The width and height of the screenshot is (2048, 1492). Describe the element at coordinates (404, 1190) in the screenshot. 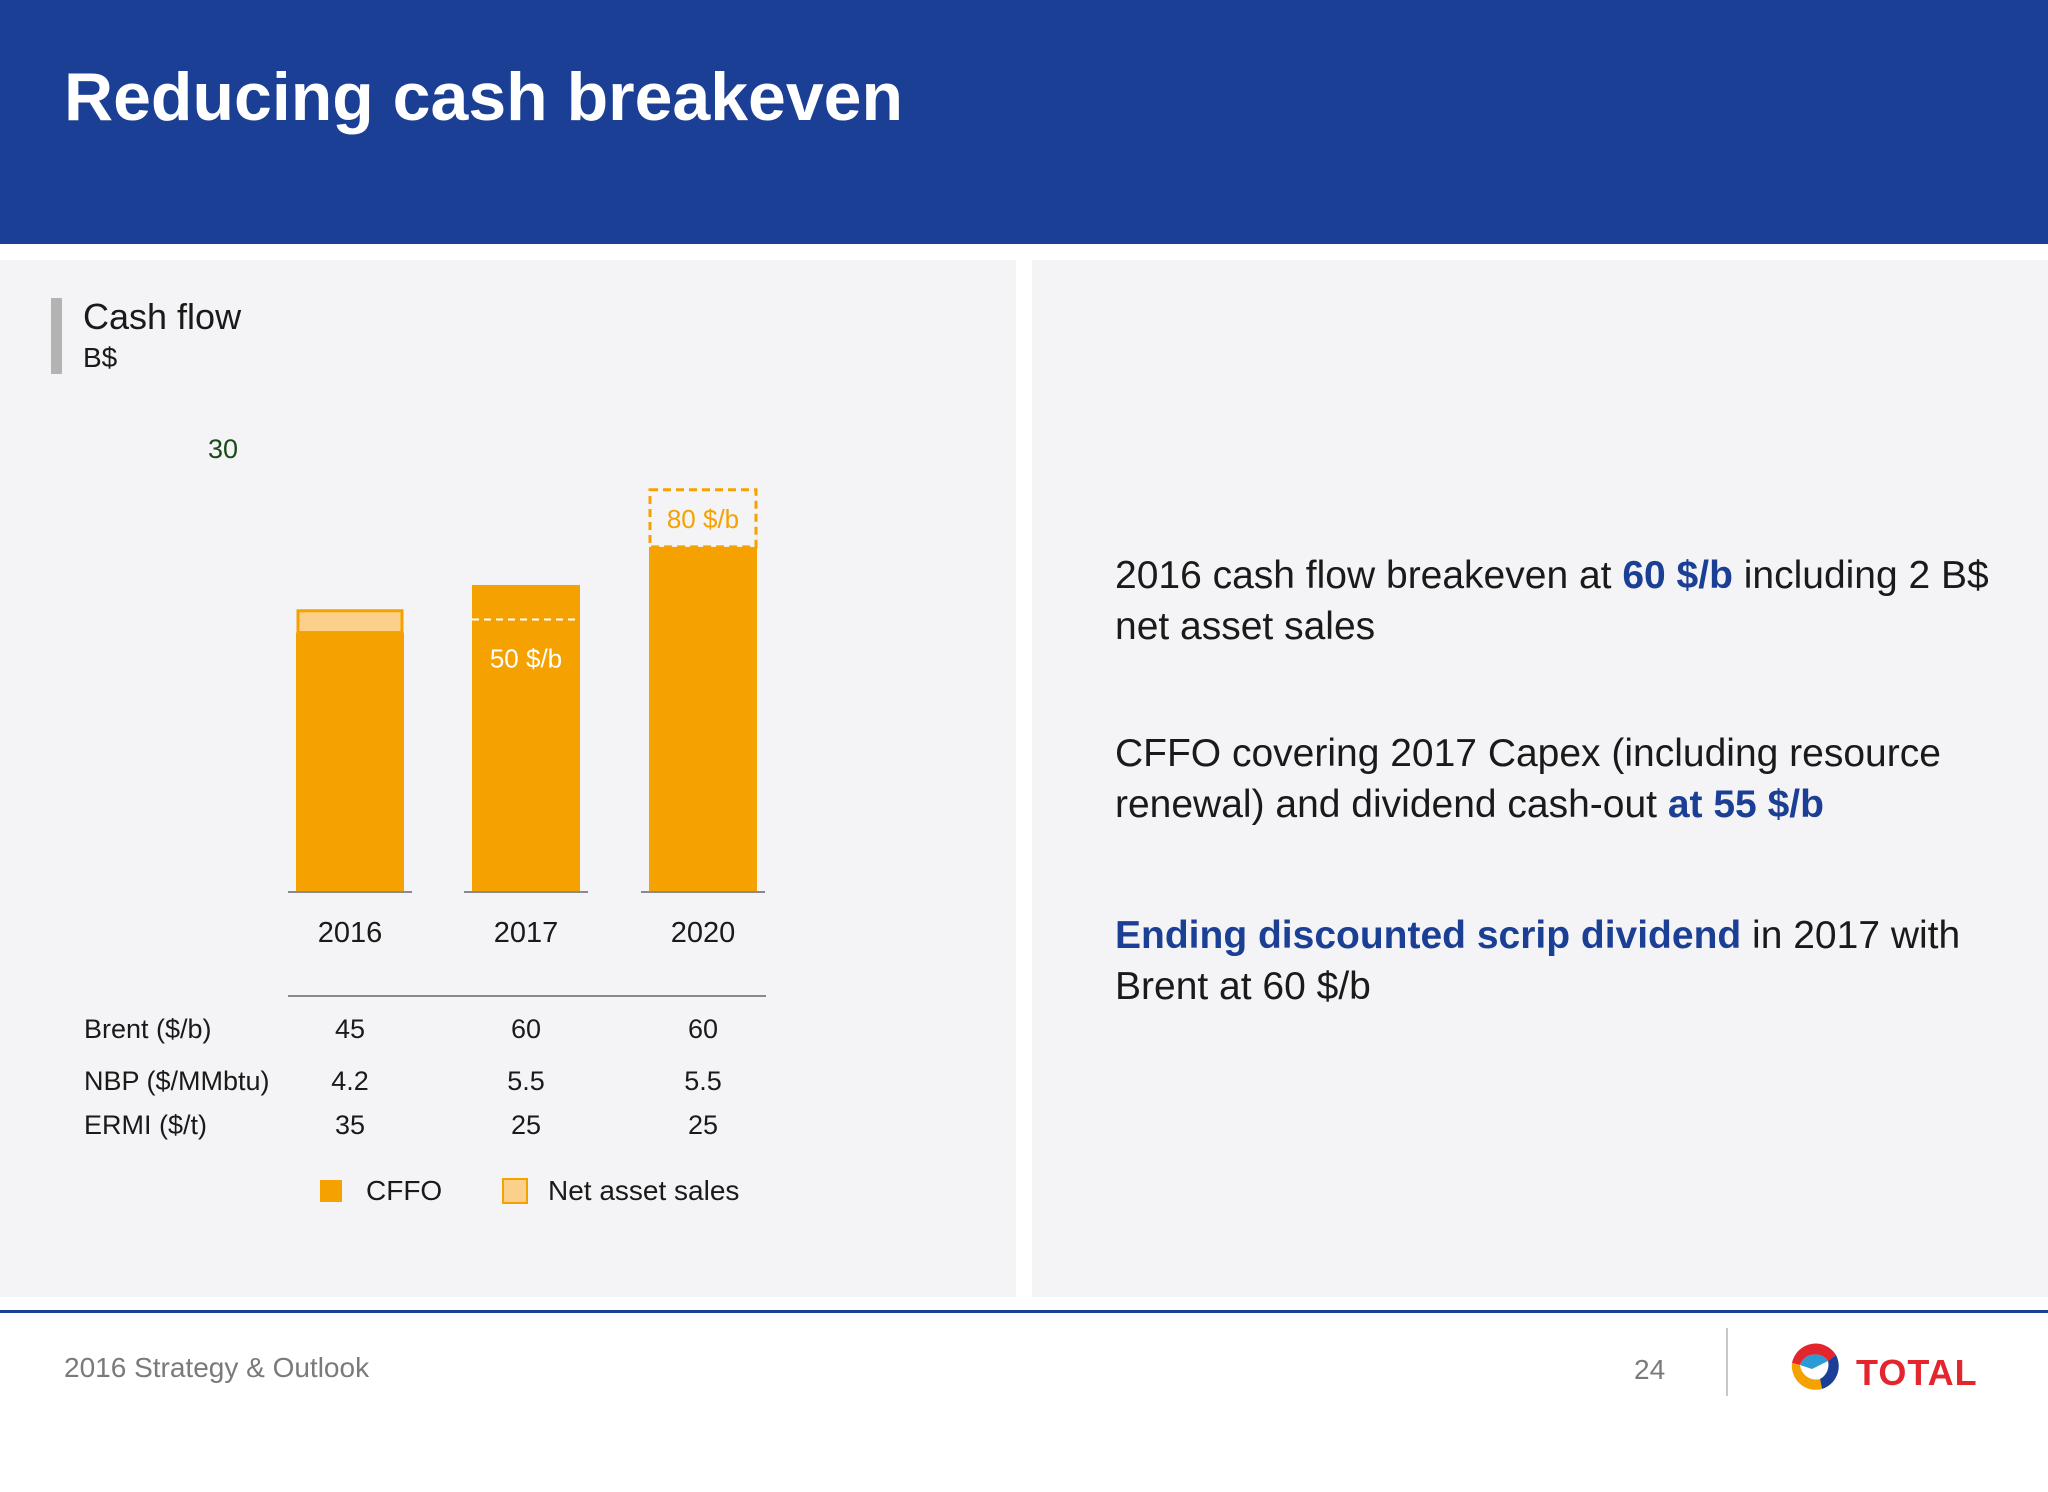

I see `legend-label-cffo: CFFO` at that location.